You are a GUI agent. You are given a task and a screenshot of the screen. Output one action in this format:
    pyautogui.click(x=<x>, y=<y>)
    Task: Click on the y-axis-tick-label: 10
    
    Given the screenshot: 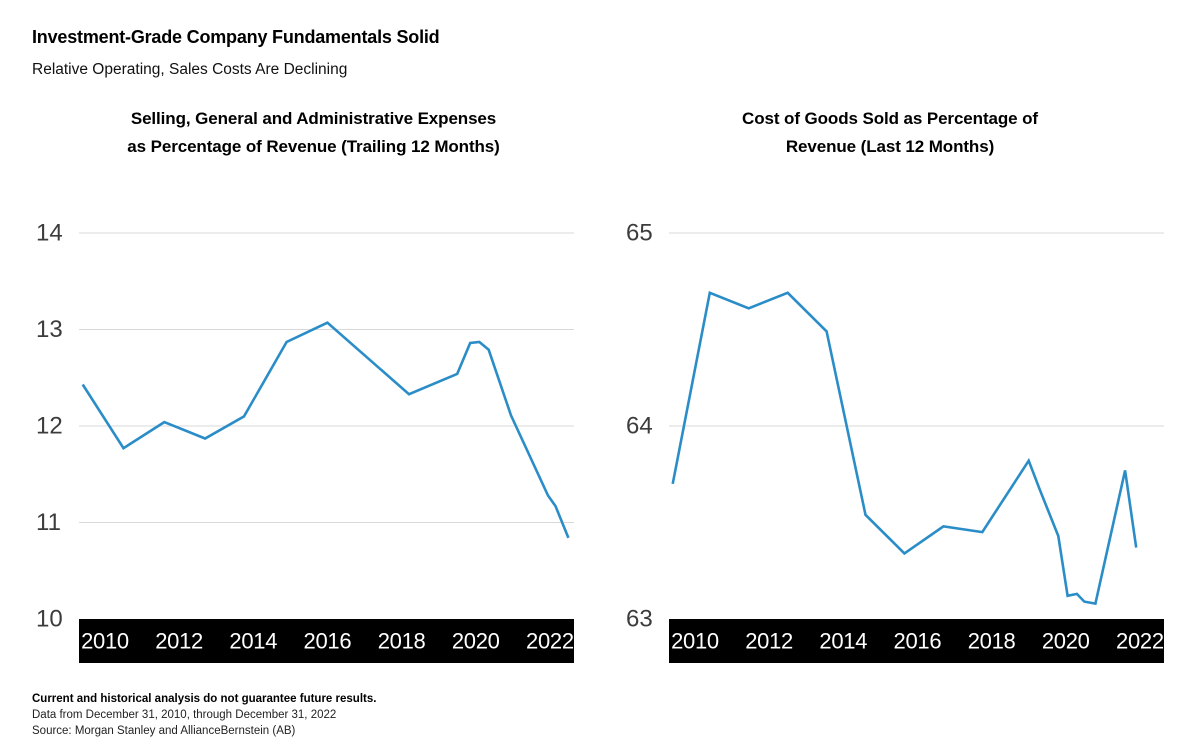 What is the action you would take?
    pyautogui.click(x=49, y=619)
    